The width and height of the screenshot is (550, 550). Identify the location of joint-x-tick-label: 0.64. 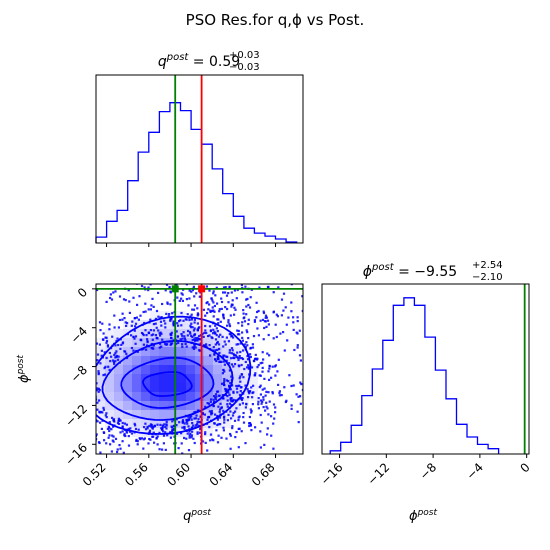
(221, 474).